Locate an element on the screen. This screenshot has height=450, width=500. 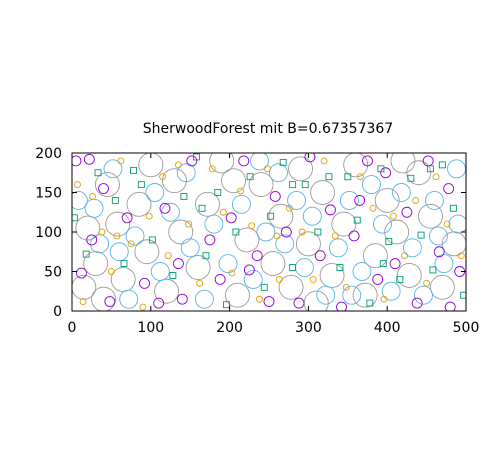
y-tick-label-0: 0 is located at coordinates (57, 312).